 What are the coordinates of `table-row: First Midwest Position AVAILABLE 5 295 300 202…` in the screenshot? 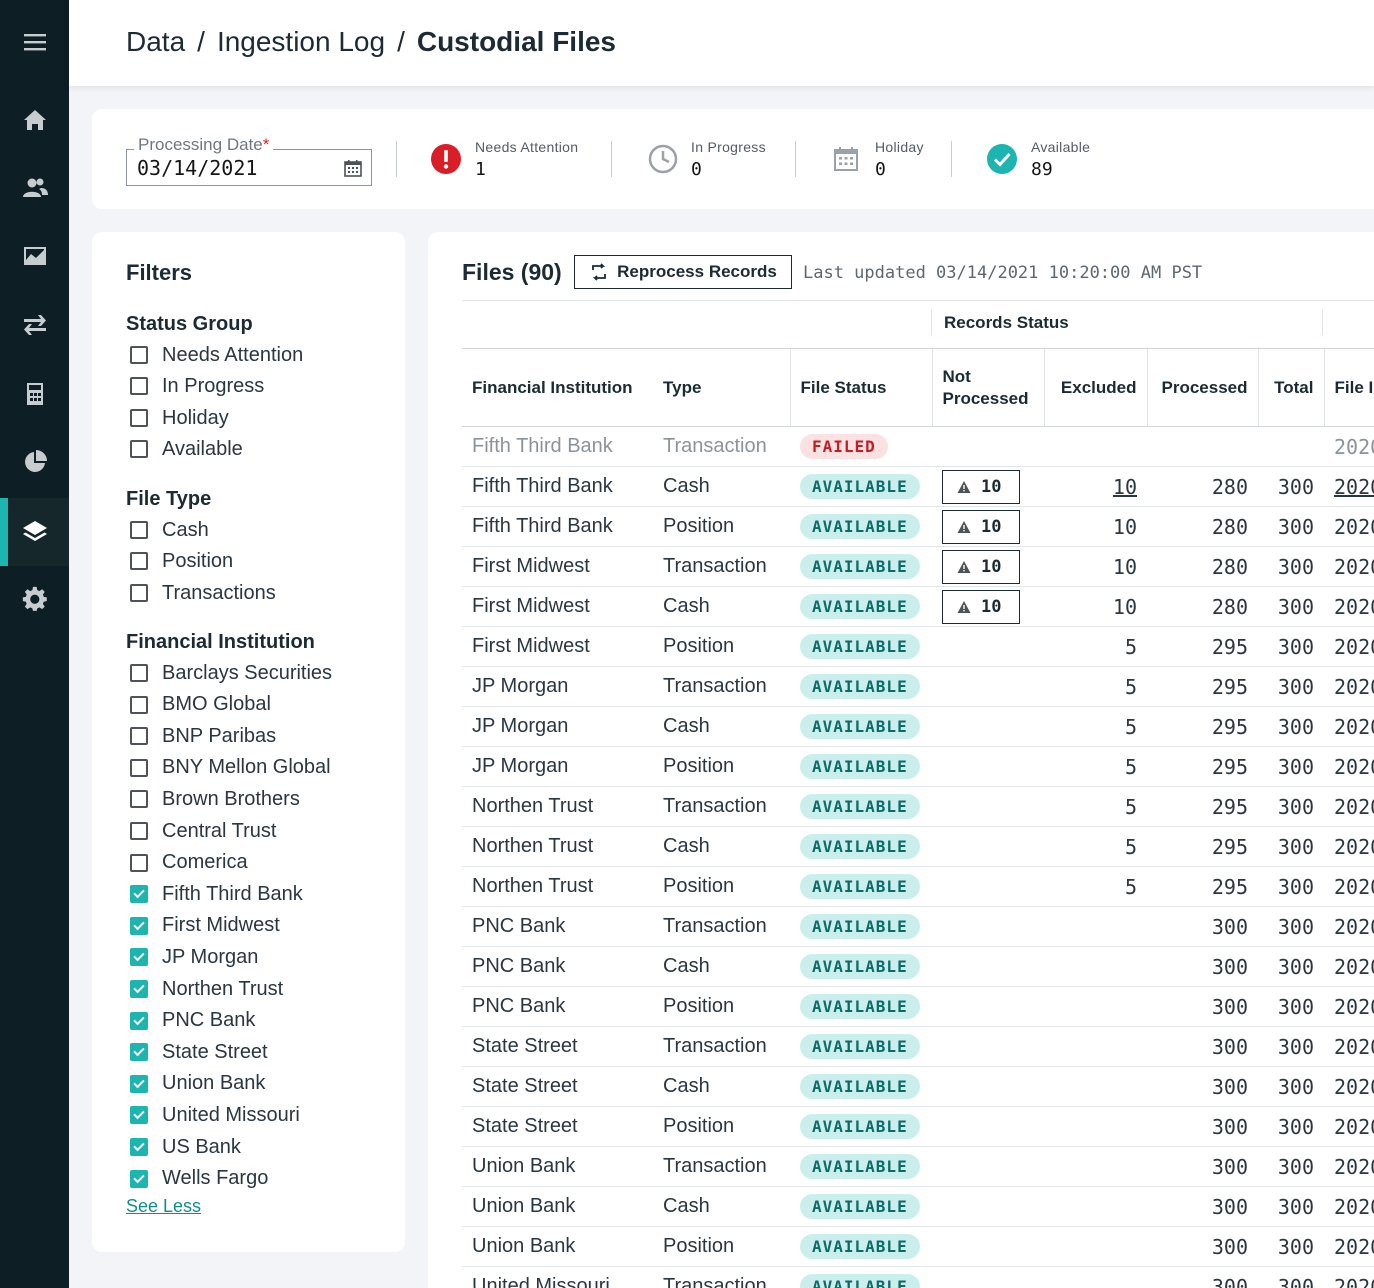 It's located at (918, 646).